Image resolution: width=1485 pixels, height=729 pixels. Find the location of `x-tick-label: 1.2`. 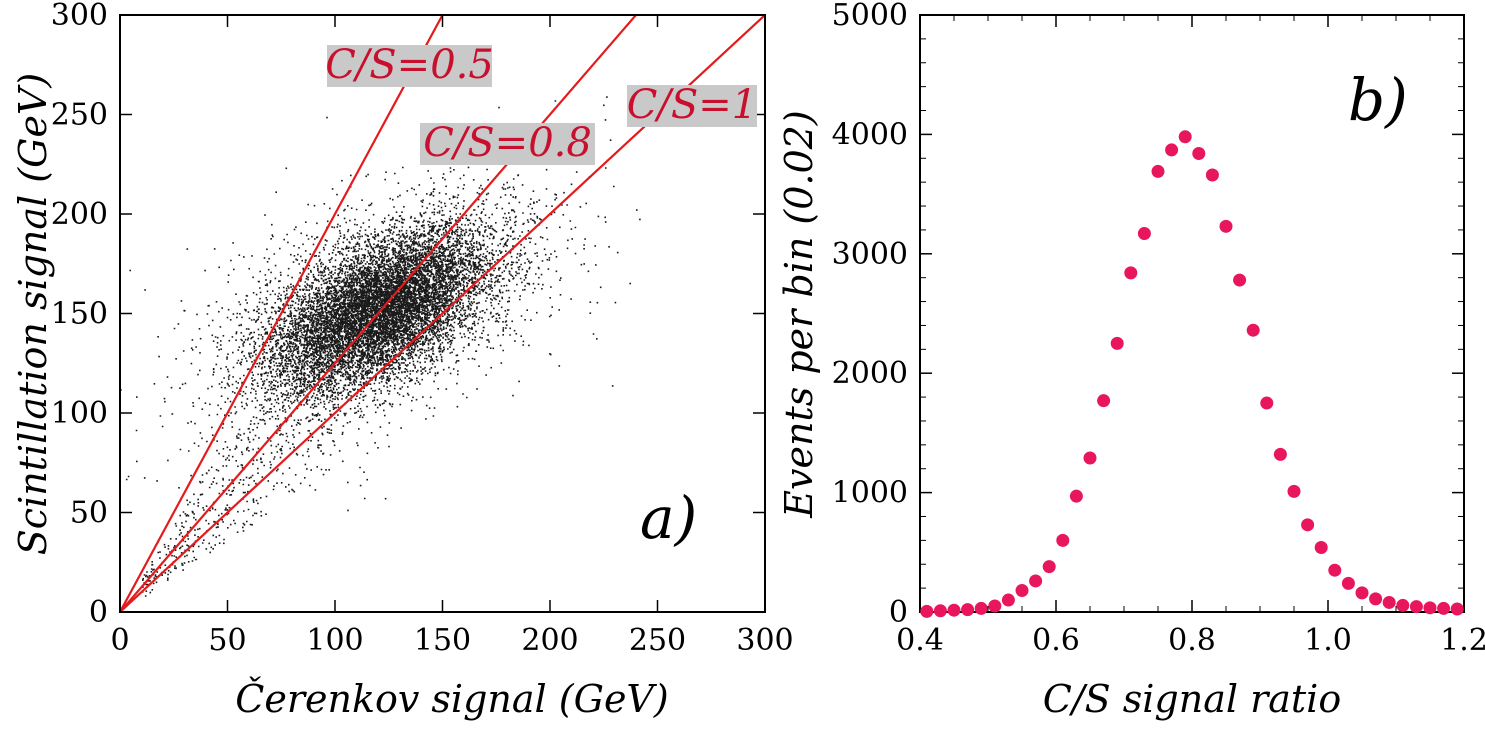

x-tick-label: 1.2 is located at coordinates (1462, 640).